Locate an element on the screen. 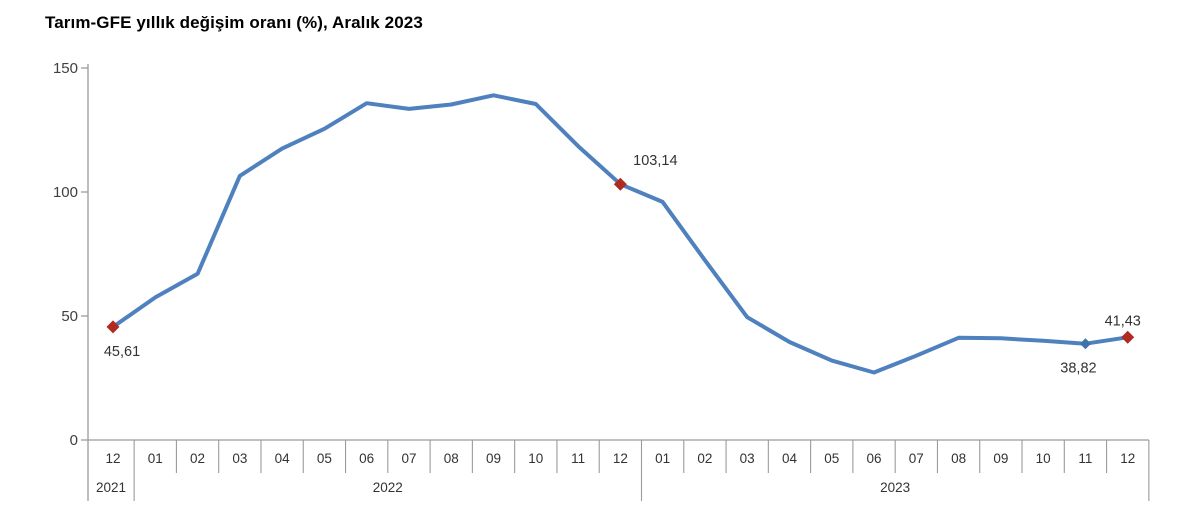 The height and width of the screenshot is (531, 1200). data-point-label: 41,43 is located at coordinates (1123, 321).